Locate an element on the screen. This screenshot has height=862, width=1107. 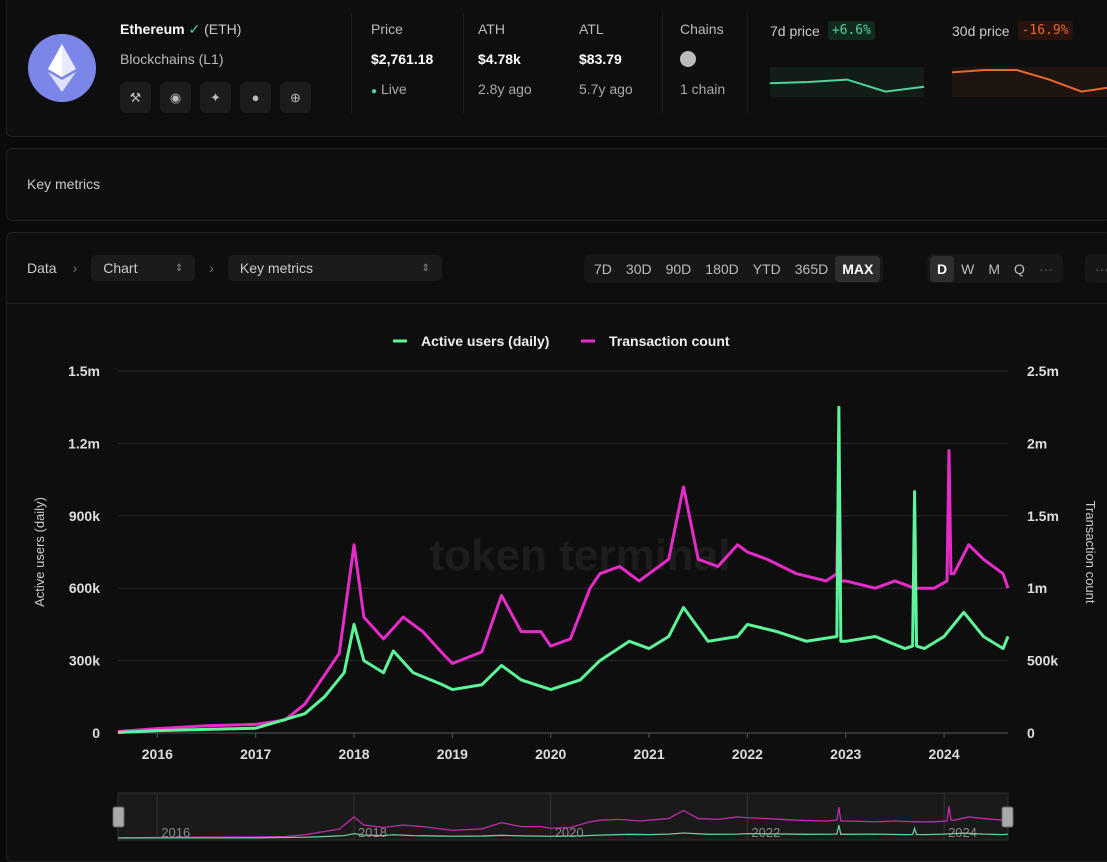
price-7d: 7d price +6.6% is located at coordinates (822, 30).